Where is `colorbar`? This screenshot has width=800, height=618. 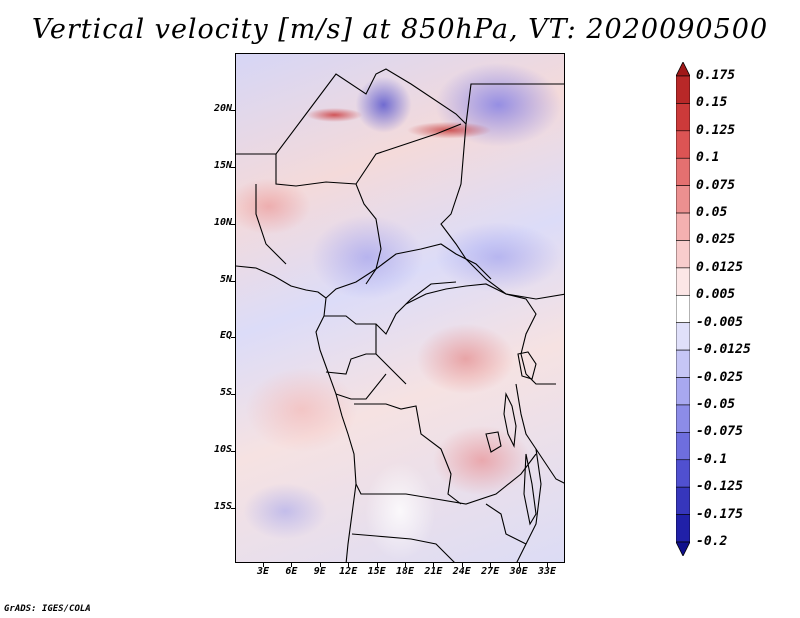 colorbar is located at coordinates (683, 309).